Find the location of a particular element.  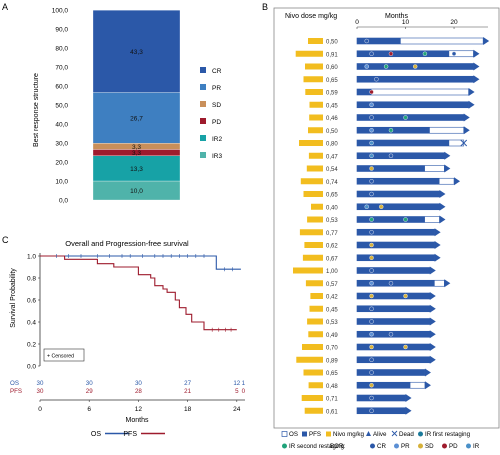

panel-b-legend-label: BOR: is located at coordinates (337, 446).